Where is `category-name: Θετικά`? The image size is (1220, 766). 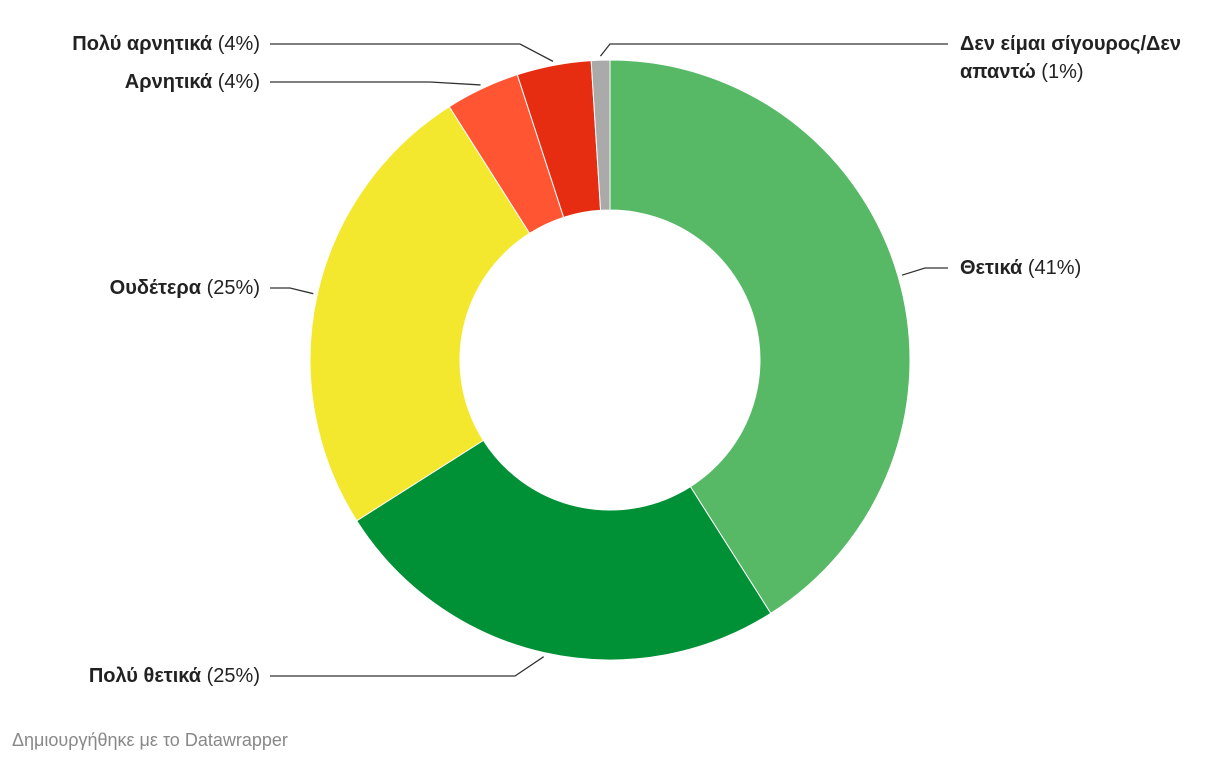 category-name: Θετικά is located at coordinates (991, 268).